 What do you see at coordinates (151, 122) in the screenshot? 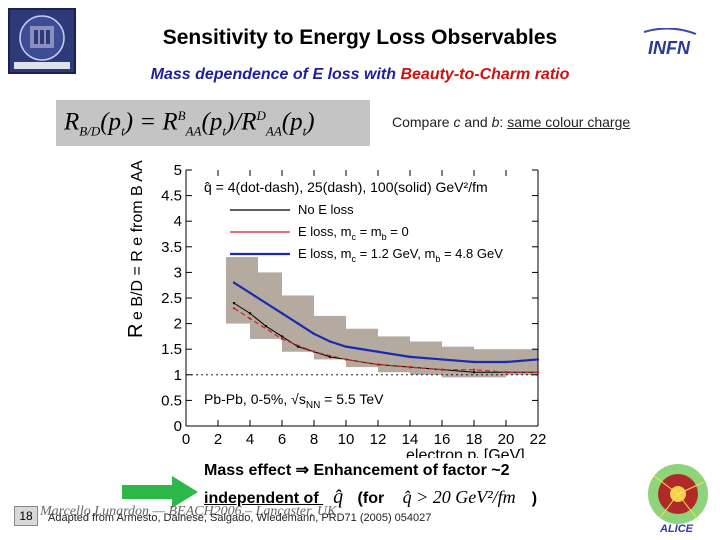
I see `formula-eq: ) = R` at bounding box center [151, 122].